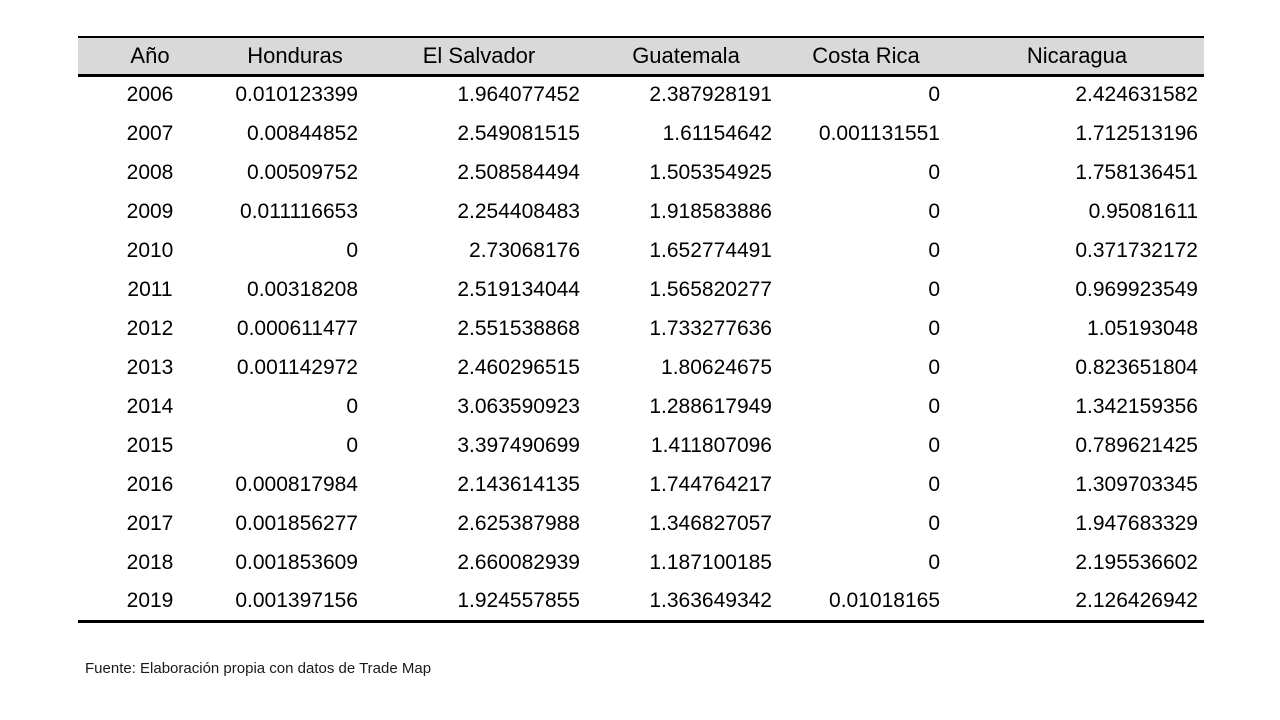  I want to click on year-cell: 2009, so click(150, 211).